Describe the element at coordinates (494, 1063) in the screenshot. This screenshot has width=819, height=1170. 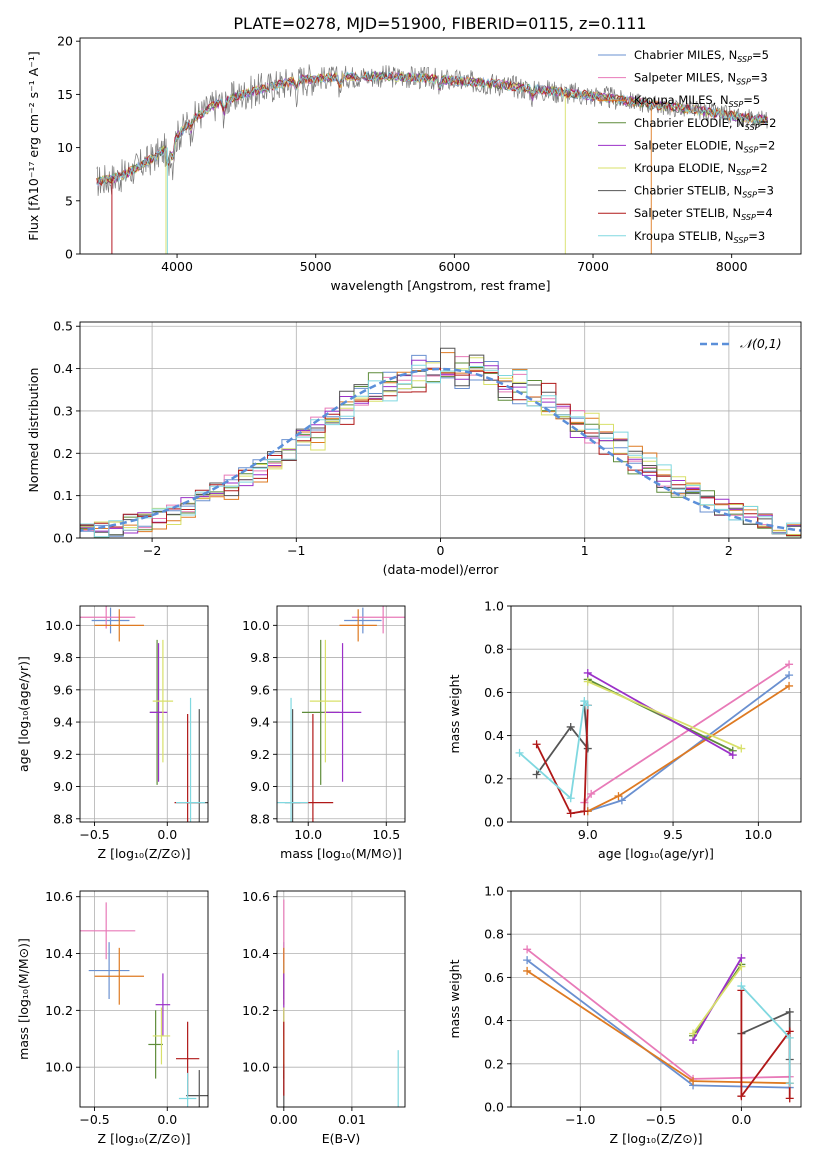
I see `mass-weight-vs-z-y-tick-label: 0.2` at that location.